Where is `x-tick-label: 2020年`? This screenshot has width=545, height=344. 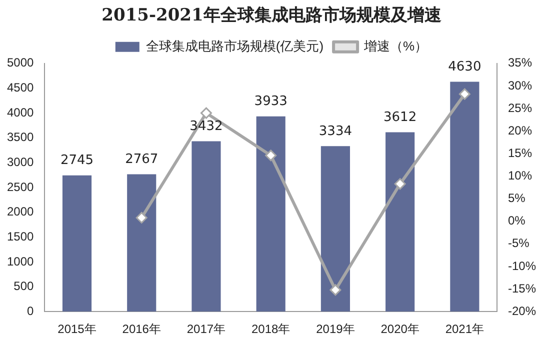 x-tick-label: 2020年 is located at coordinates (400, 329).